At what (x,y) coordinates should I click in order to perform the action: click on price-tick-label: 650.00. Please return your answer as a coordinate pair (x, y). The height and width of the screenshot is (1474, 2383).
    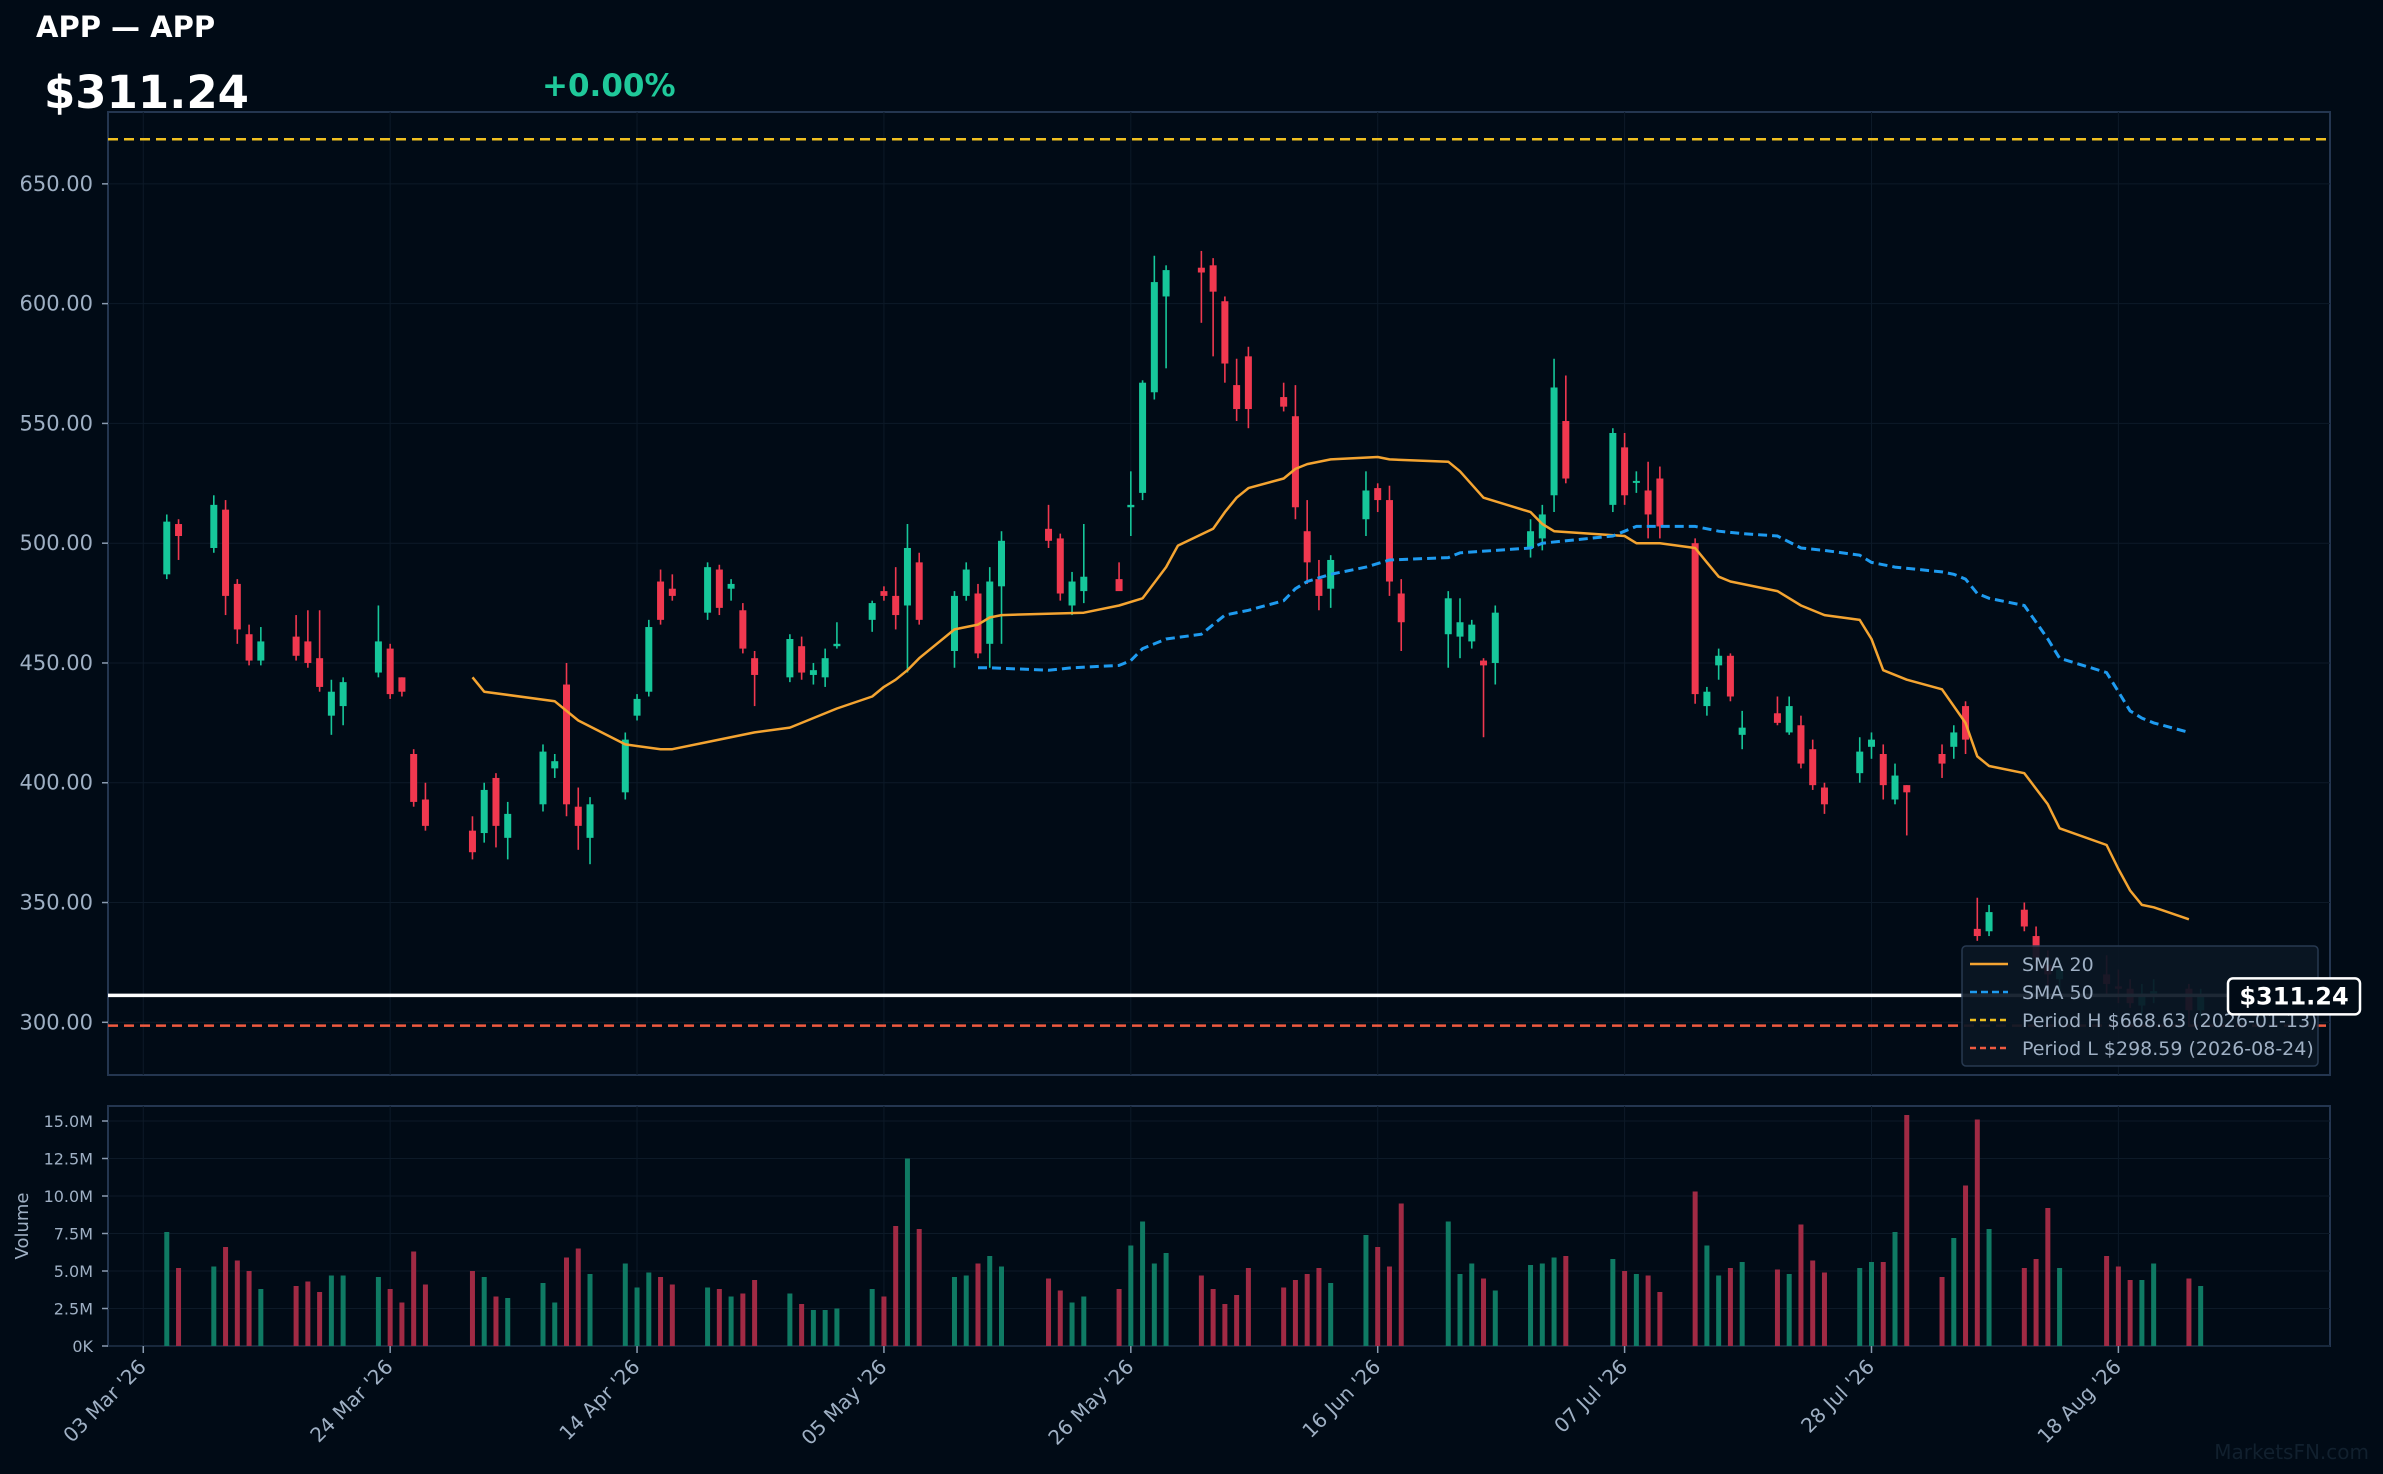
    Looking at the image, I should click on (56, 184).